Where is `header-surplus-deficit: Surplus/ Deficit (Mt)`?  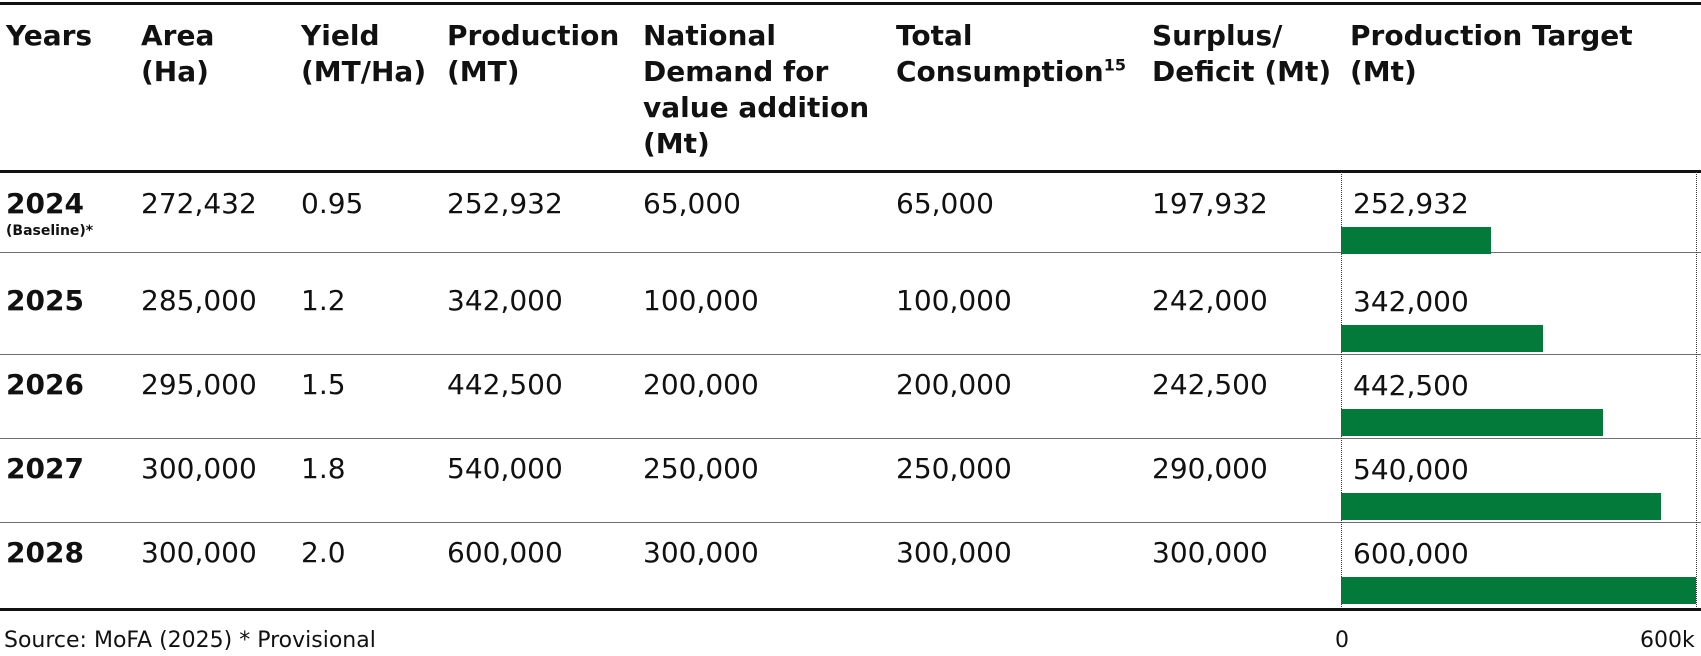
header-surplus-deficit: Surplus/ Deficit (Mt) is located at coordinates (1242, 53).